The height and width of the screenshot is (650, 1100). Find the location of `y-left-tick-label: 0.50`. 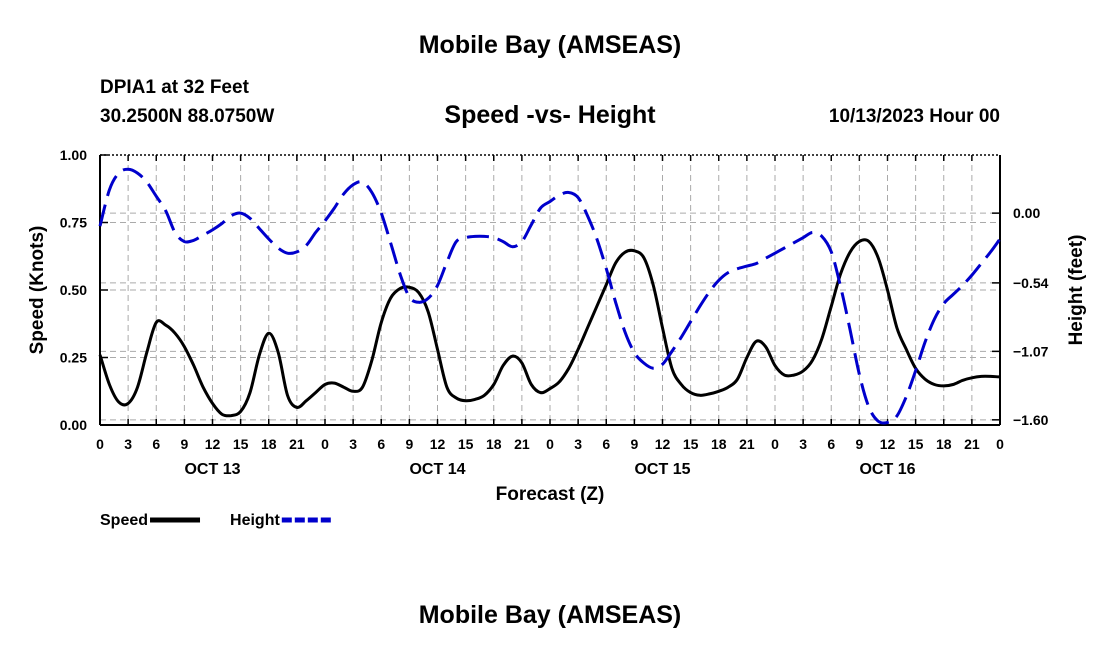

y-left-tick-label: 0.50 is located at coordinates (73, 290).